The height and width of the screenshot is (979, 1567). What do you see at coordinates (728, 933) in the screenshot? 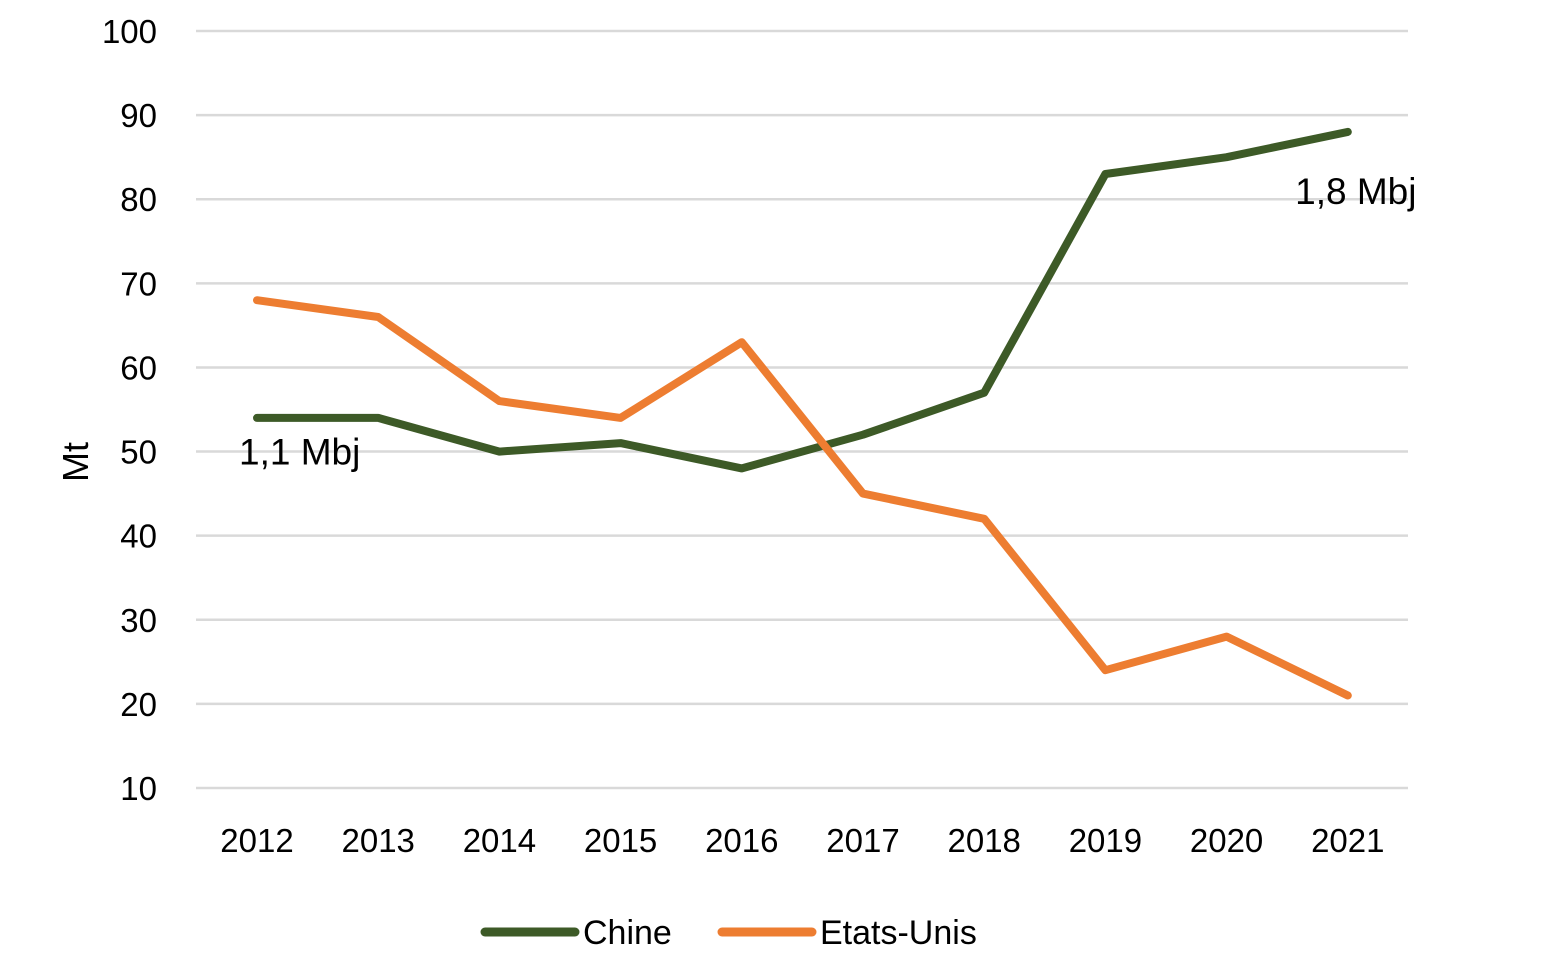
I see `legend: Chine Etats-Unis` at bounding box center [728, 933].